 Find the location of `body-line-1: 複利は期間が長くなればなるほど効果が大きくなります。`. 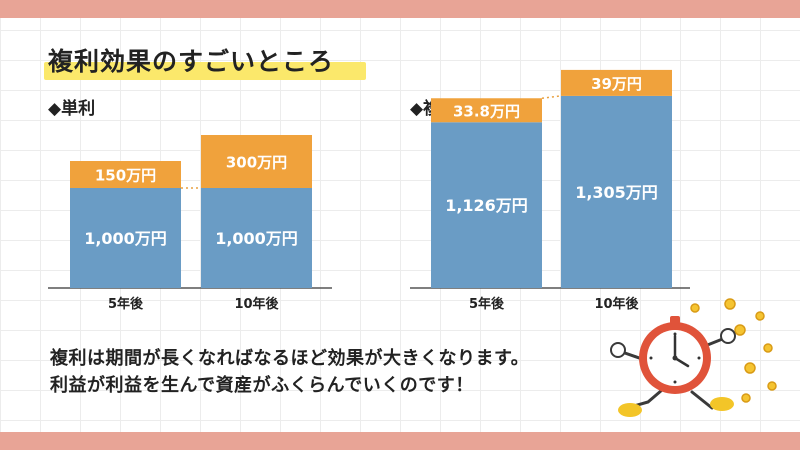

body-line-1: 複利は期間が長くなればなるほど効果が大きくなります。 is located at coordinates (290, 358).